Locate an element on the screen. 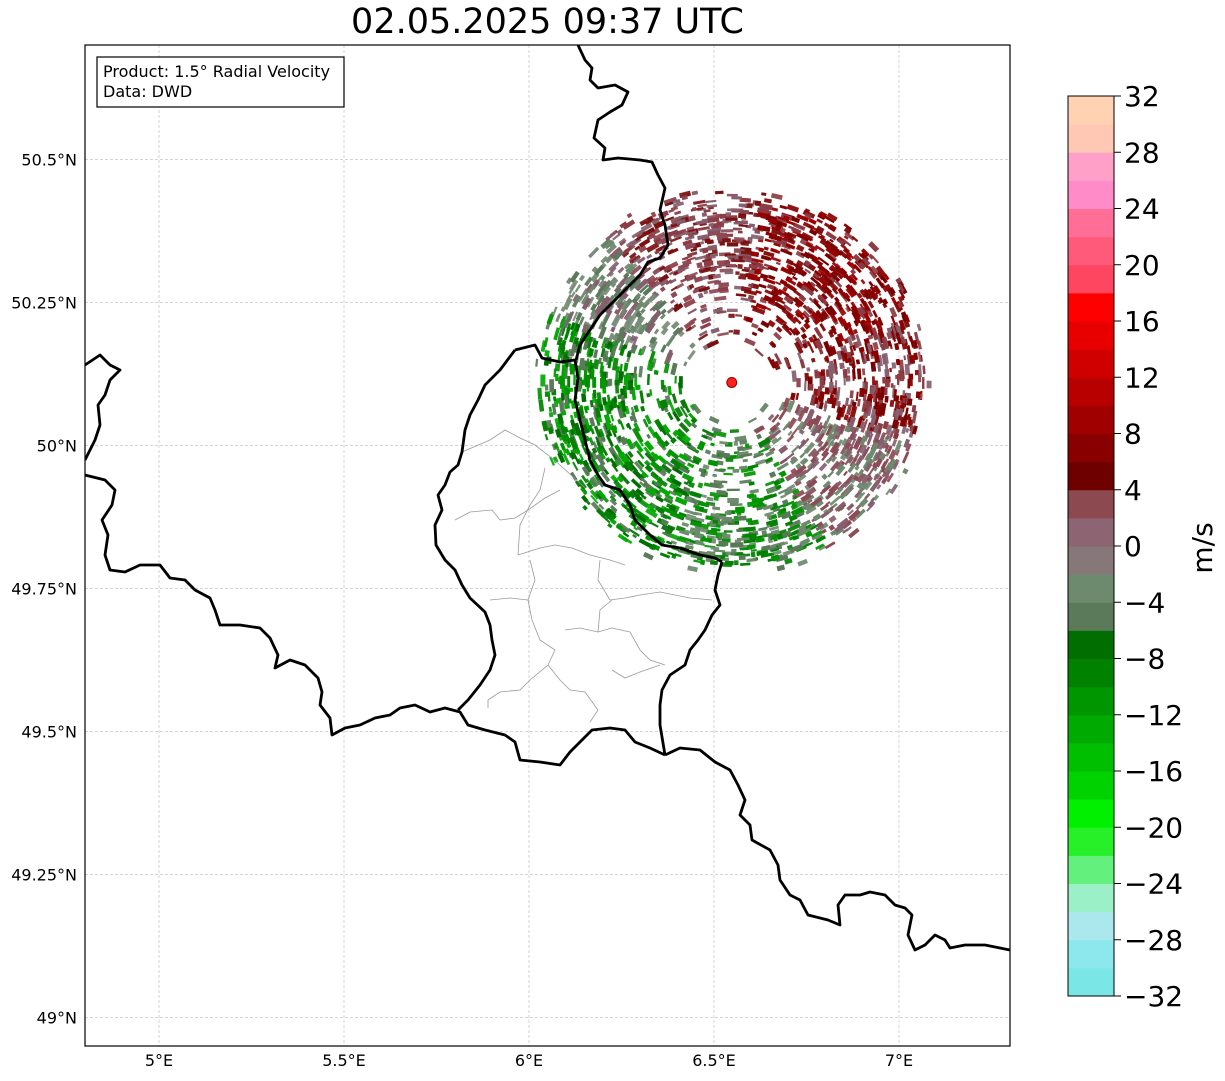 This screenshot has width=1225, height=1081. y-tick-label: 50.5°N is located at coordinates (49, 159).